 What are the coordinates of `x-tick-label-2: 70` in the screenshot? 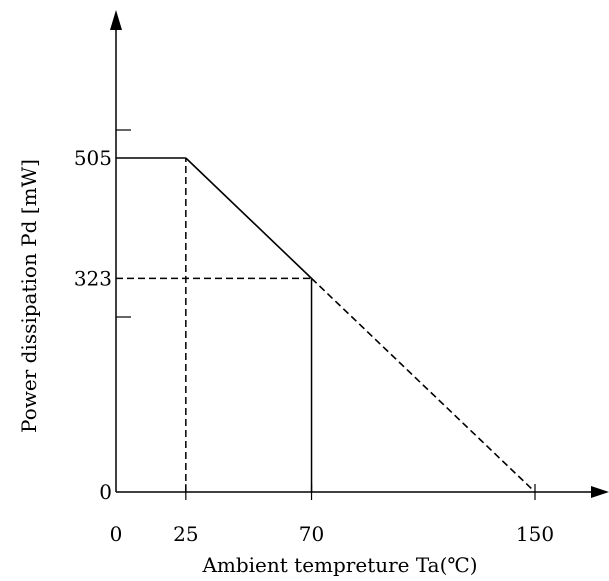 It's located at (311, 534).